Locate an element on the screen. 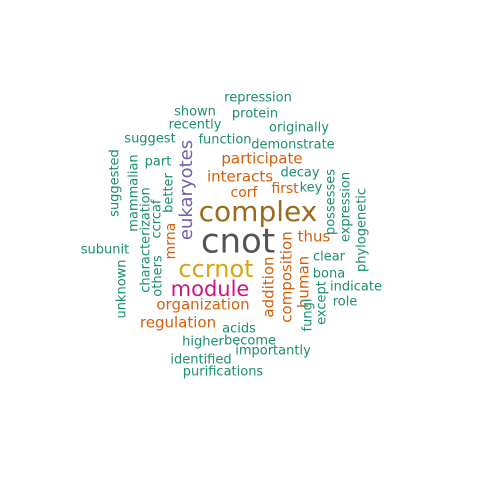 Image resolution: width=480 pixels, height=480 pixels. word-participate: participate is located at coordinates (261, 159).